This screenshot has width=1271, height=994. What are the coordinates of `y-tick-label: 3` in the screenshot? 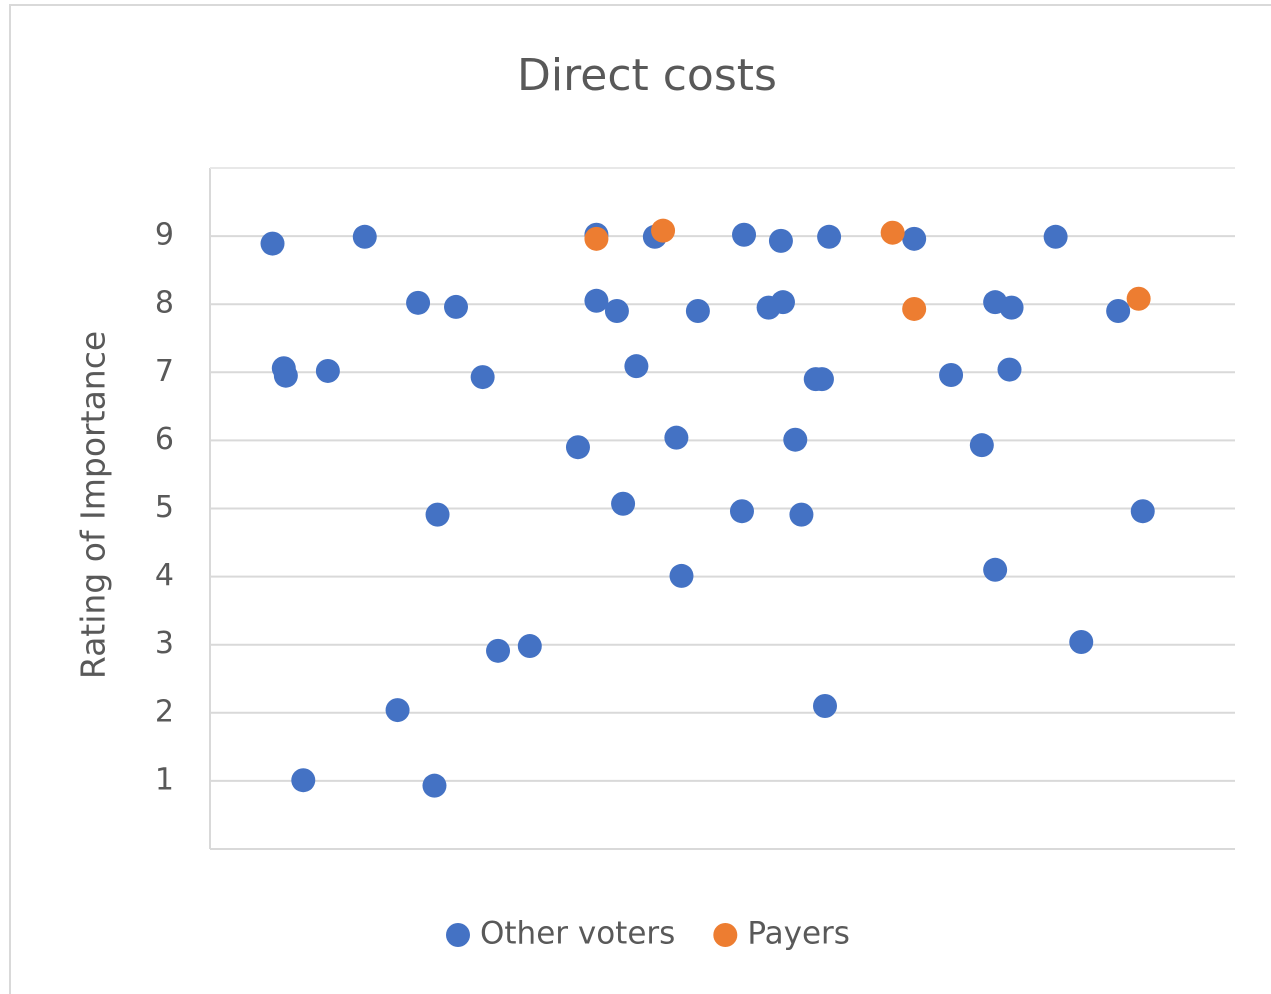 It's located at (164, 643).